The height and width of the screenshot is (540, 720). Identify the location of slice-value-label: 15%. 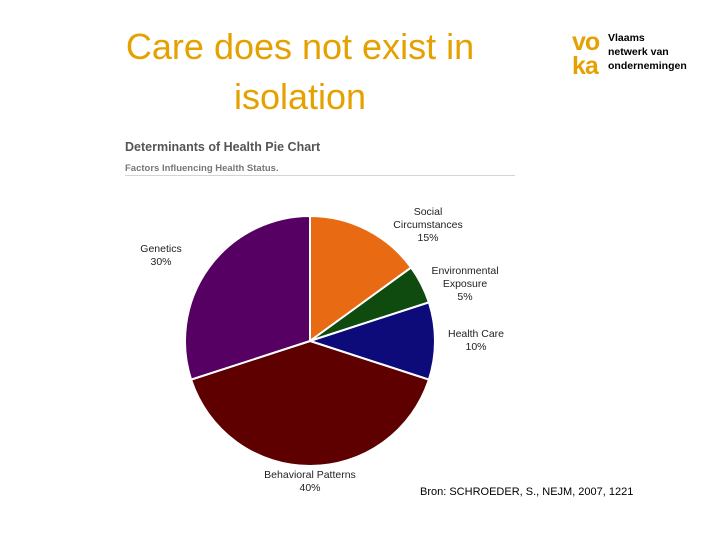
(427, 238).